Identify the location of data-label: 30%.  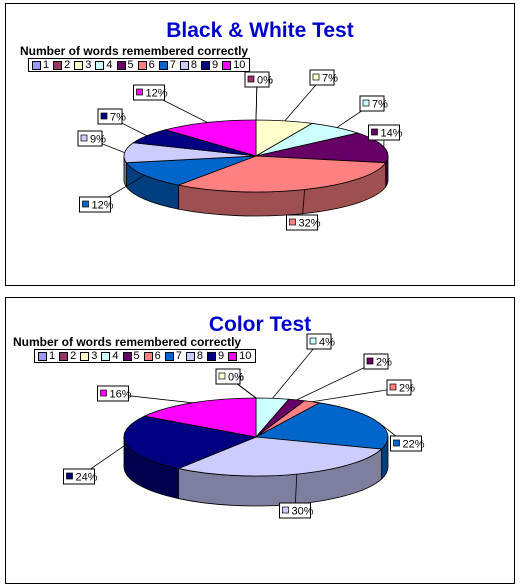
(303, 512).